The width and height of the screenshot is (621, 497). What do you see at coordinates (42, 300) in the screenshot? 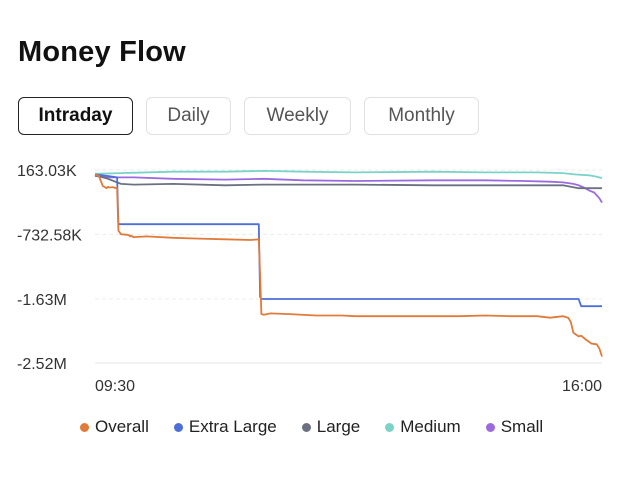
I see `y-tick-label: -1.63M` at bounding box center [42, 300].